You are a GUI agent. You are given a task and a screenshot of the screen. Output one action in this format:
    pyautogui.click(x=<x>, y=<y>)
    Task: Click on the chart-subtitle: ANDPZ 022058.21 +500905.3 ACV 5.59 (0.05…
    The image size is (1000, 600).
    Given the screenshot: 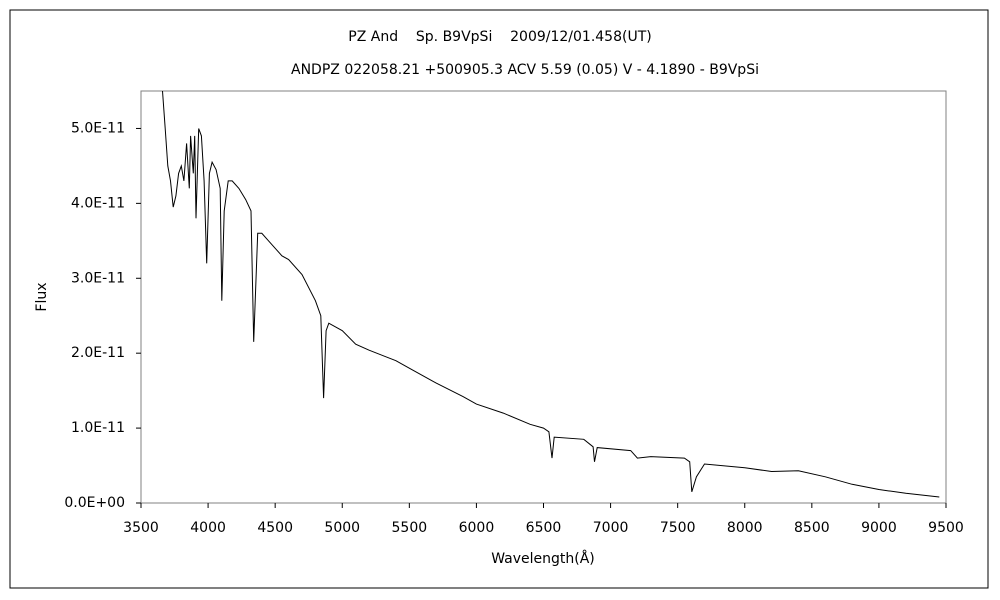 What is the action you would take?
    pyautogui.click(x=525, y=70)
    